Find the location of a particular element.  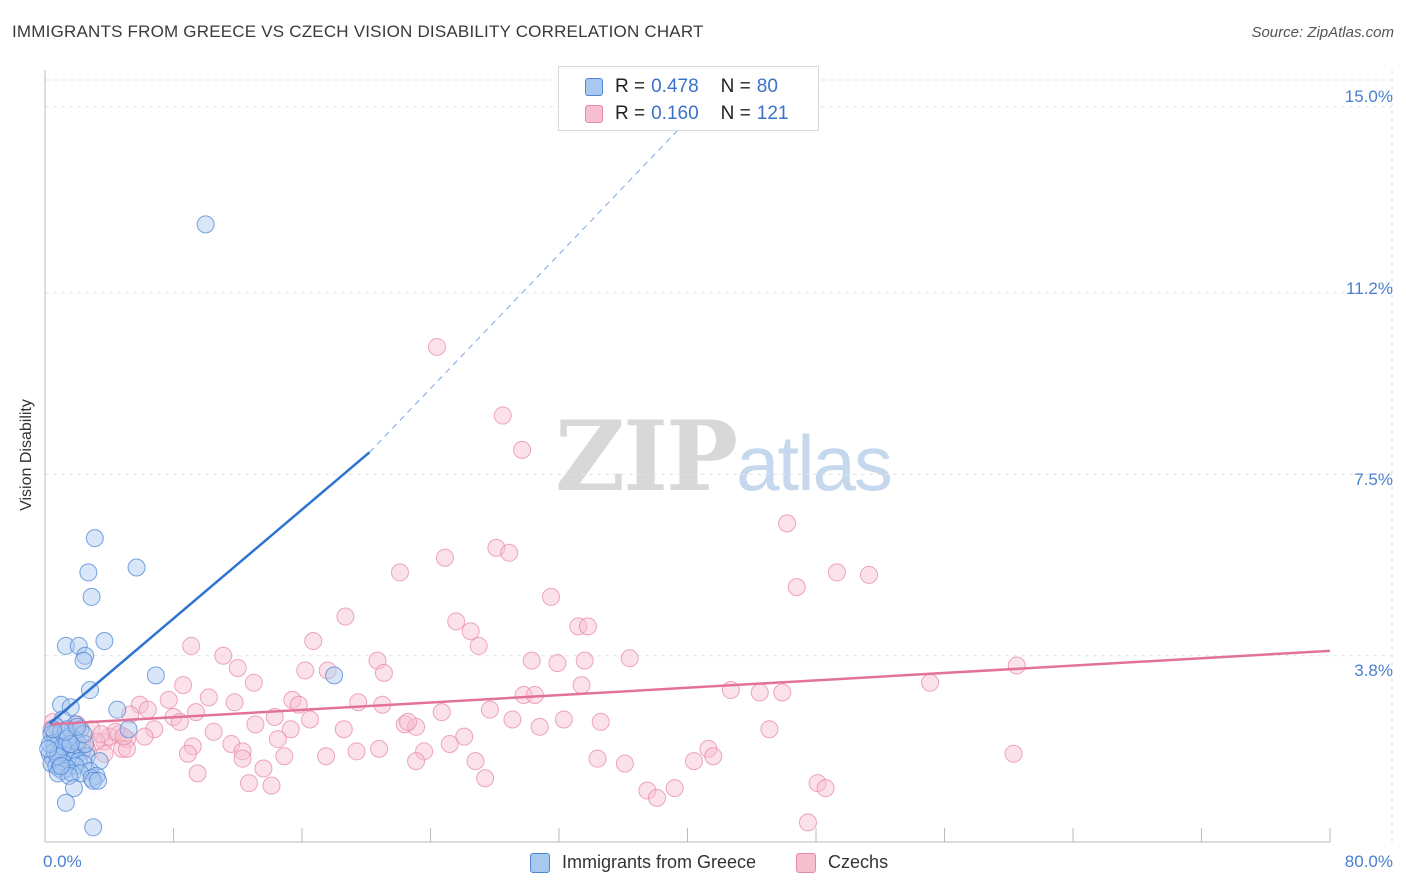

legend-r-value: 0.478 is located at coordinates (675, 86).